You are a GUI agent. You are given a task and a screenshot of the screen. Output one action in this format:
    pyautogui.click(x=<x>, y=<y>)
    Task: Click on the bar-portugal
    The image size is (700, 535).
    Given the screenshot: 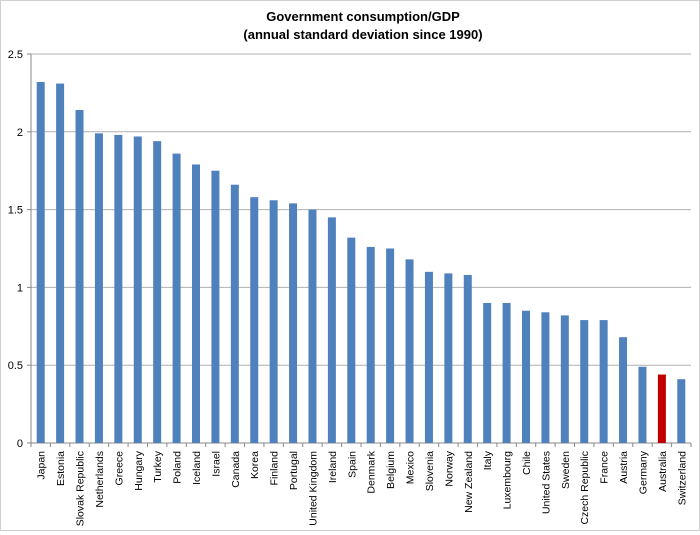 What is the action you would take?
    pyautogui.click(x=293, y=323)
    